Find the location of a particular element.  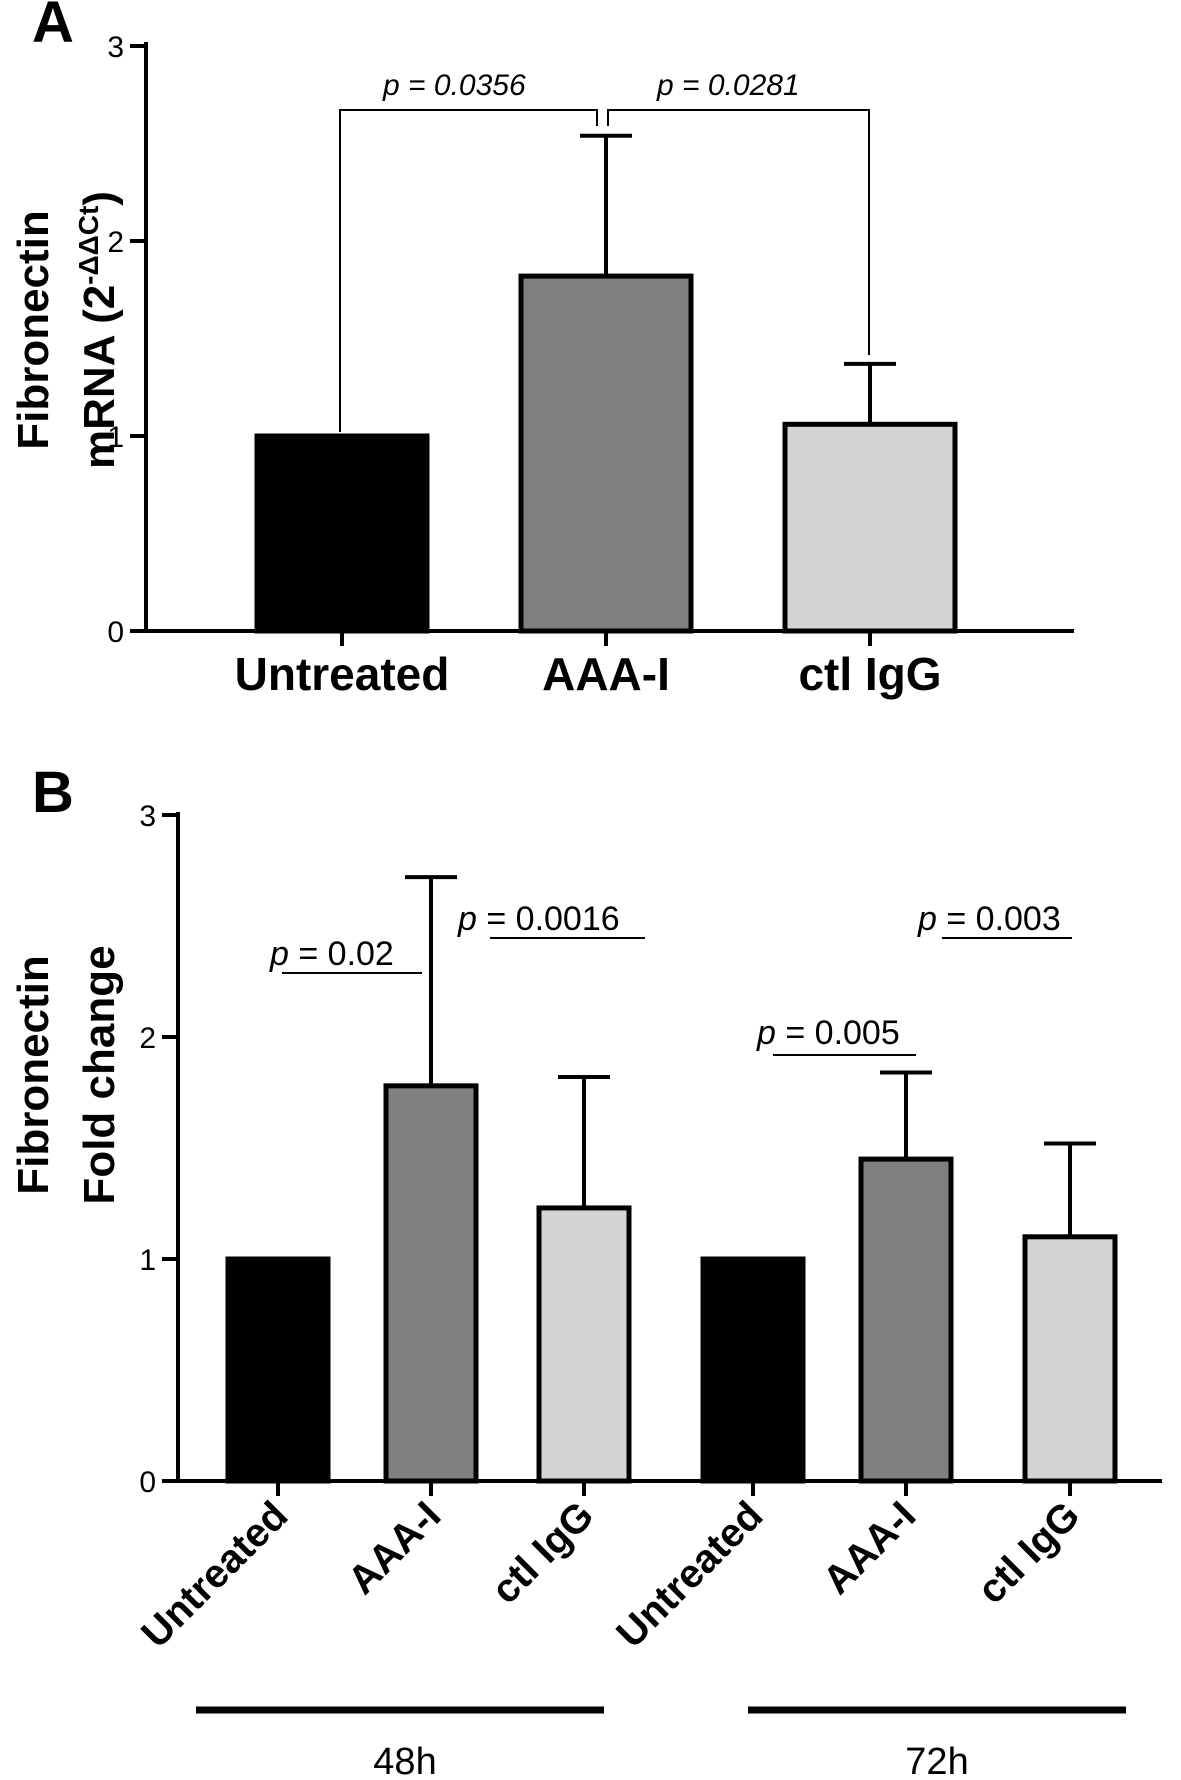

panel-b-xlabel-72h-ctl-igg: ctl IgG is located at coordinates (1028, 1552).